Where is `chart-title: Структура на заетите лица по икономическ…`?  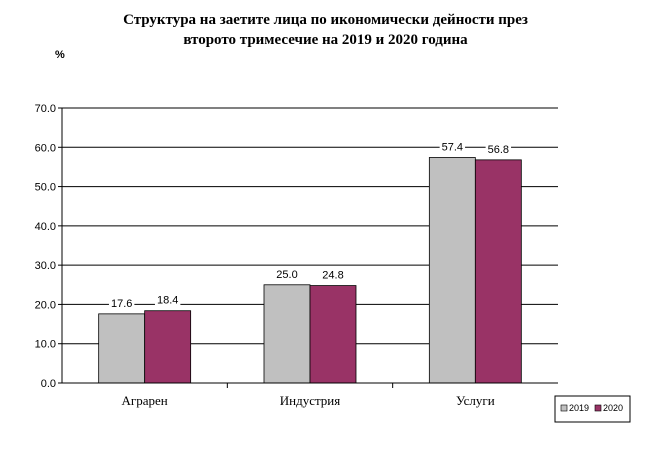 chart-title: Структура на заетите лица по икономическ… is located at coordinates (325, 30).